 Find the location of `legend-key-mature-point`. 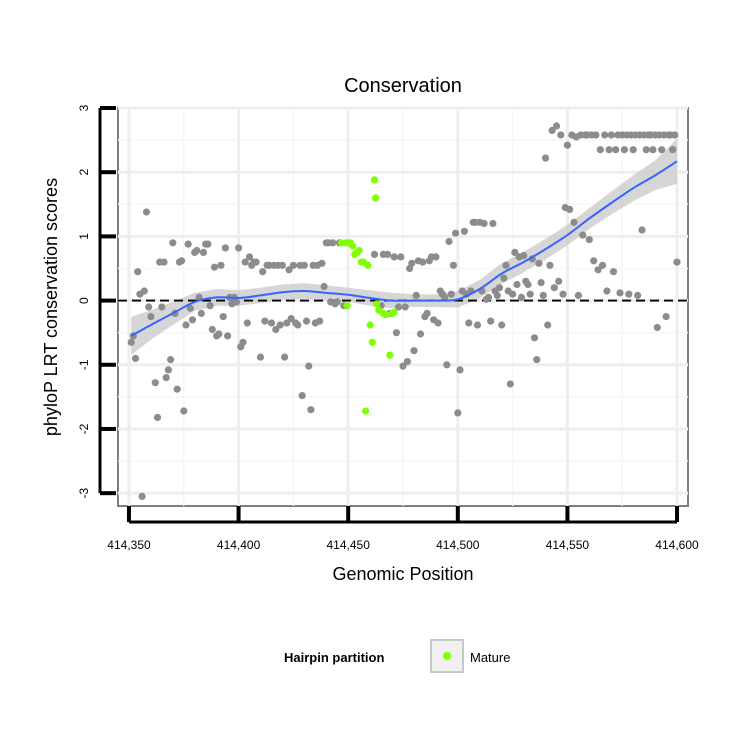

legend-key-mature-point is located at coordinates (447, 656).